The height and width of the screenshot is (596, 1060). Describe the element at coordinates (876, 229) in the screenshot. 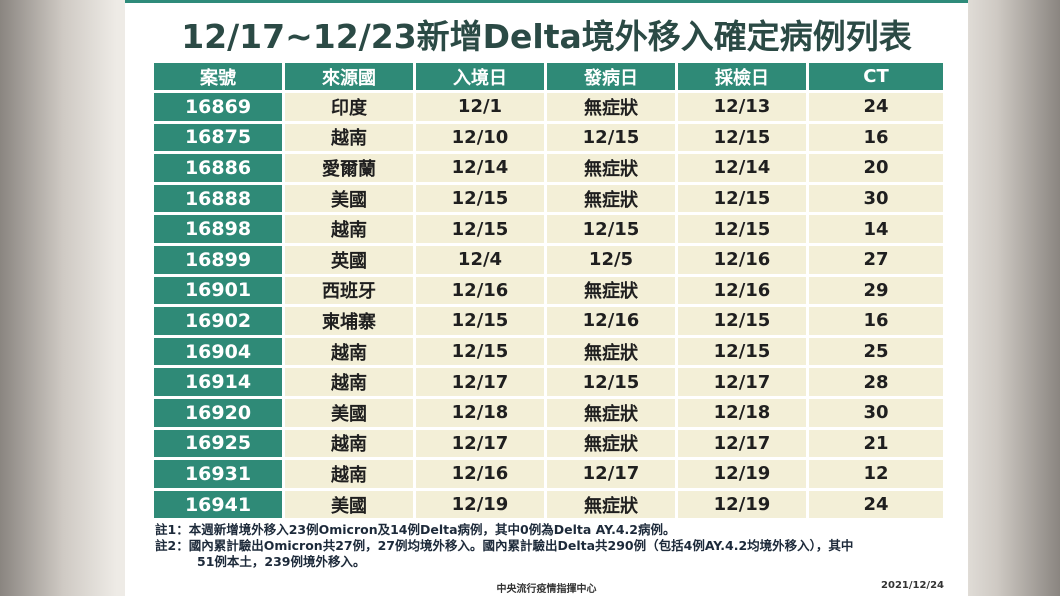

I see `table-cell: 14` at that location.